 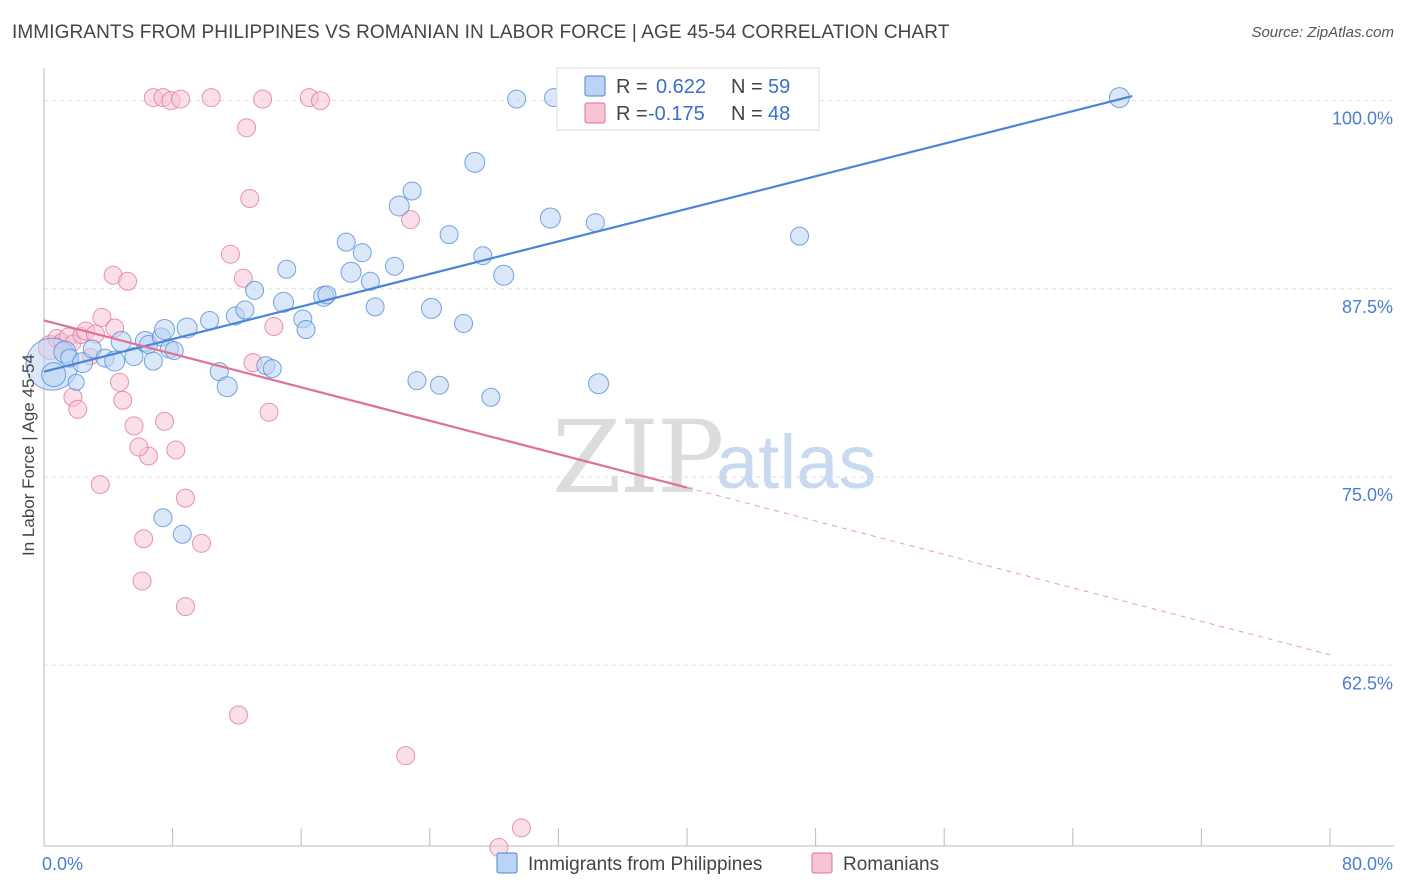 I want to click on watermark: ZIP atlas, so click(x=714, y=457).